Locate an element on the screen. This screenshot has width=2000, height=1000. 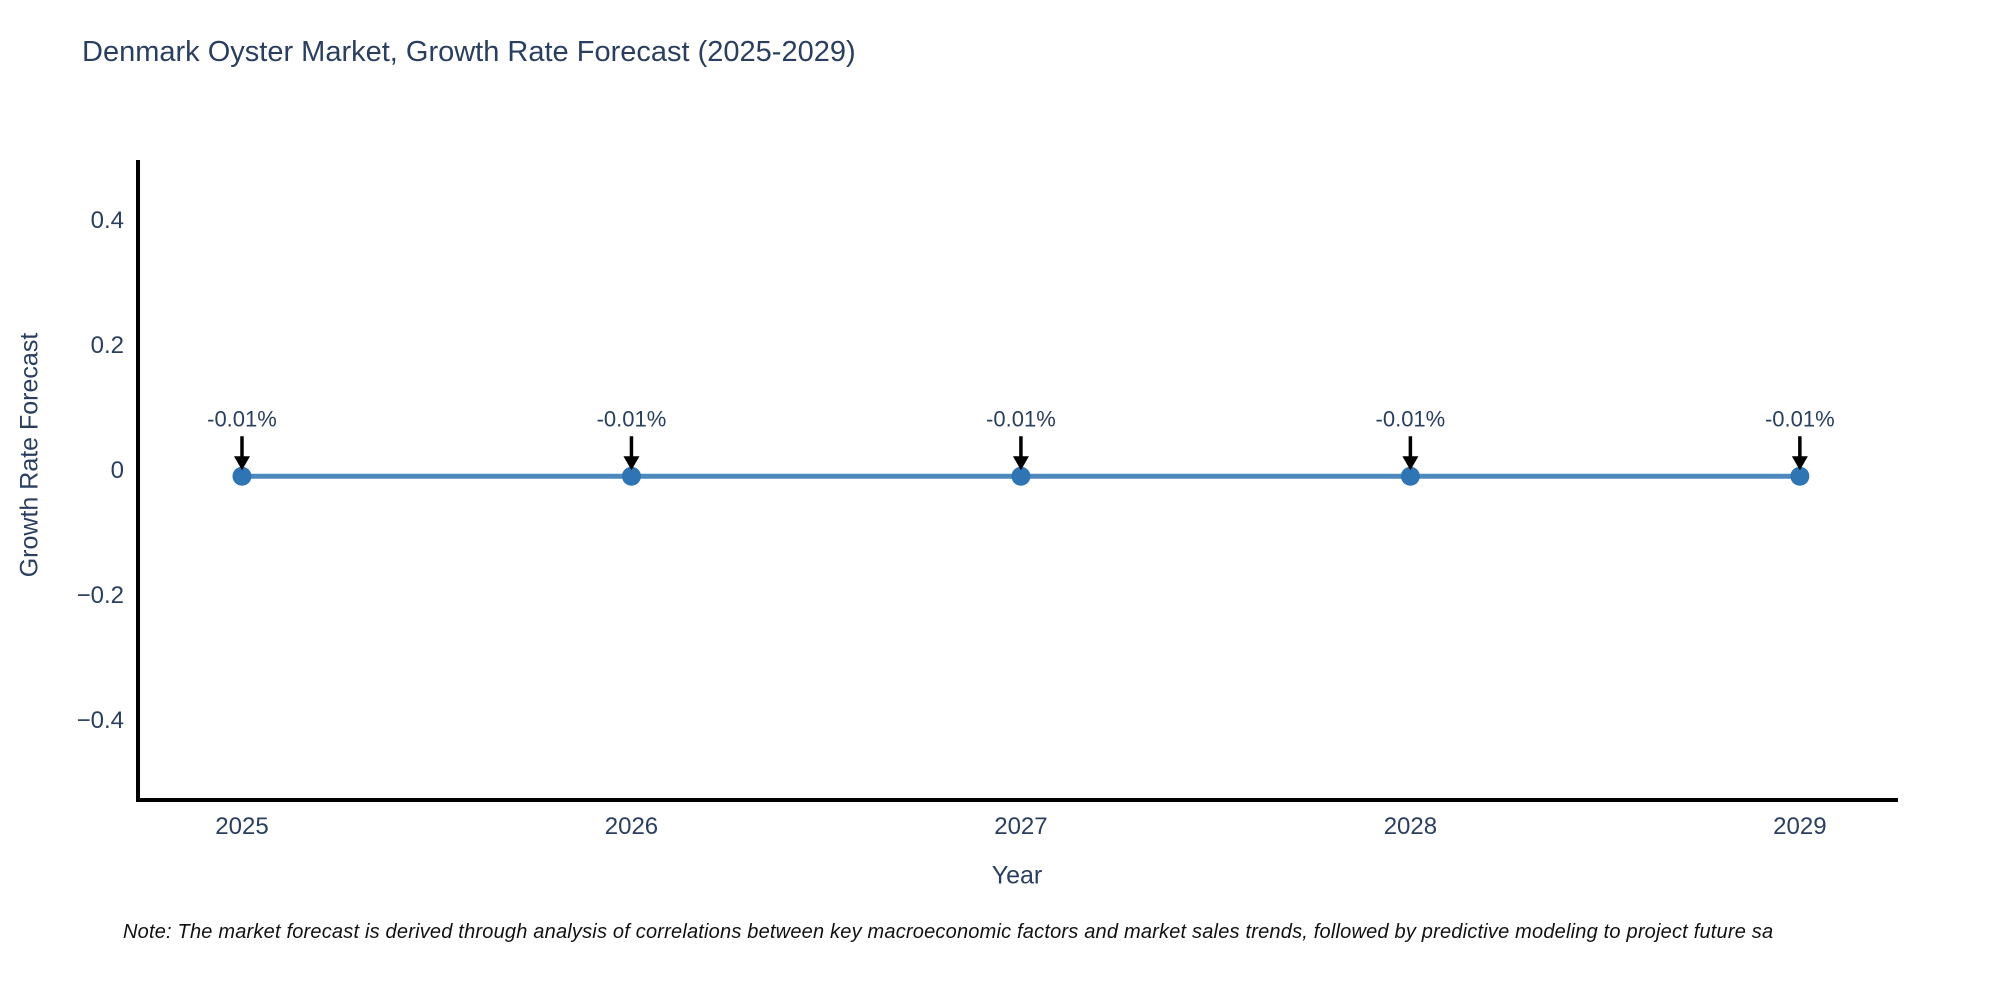
x-tick-label: 2027 is located at coordinates (1020, 826).